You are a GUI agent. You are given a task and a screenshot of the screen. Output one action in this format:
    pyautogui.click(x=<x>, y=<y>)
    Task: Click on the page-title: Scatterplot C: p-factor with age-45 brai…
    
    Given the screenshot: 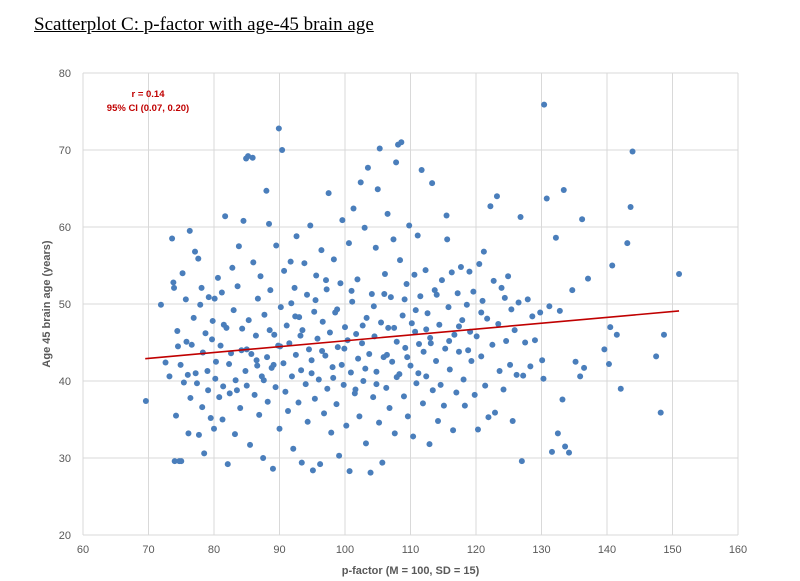 What is the action you would take?
    pyautogui.click(x=204, y=24)
    